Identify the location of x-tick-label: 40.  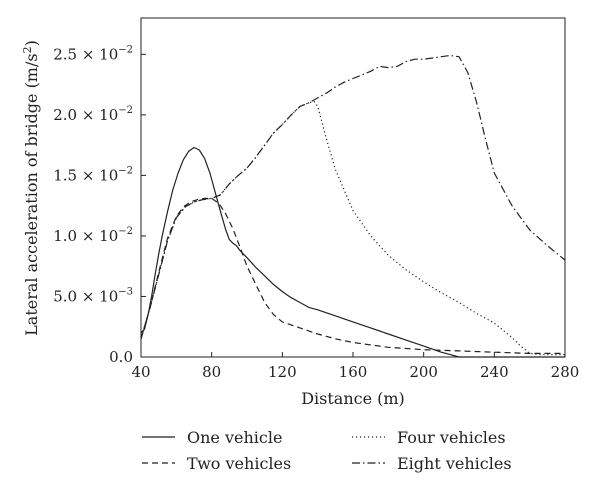
(140, 372).